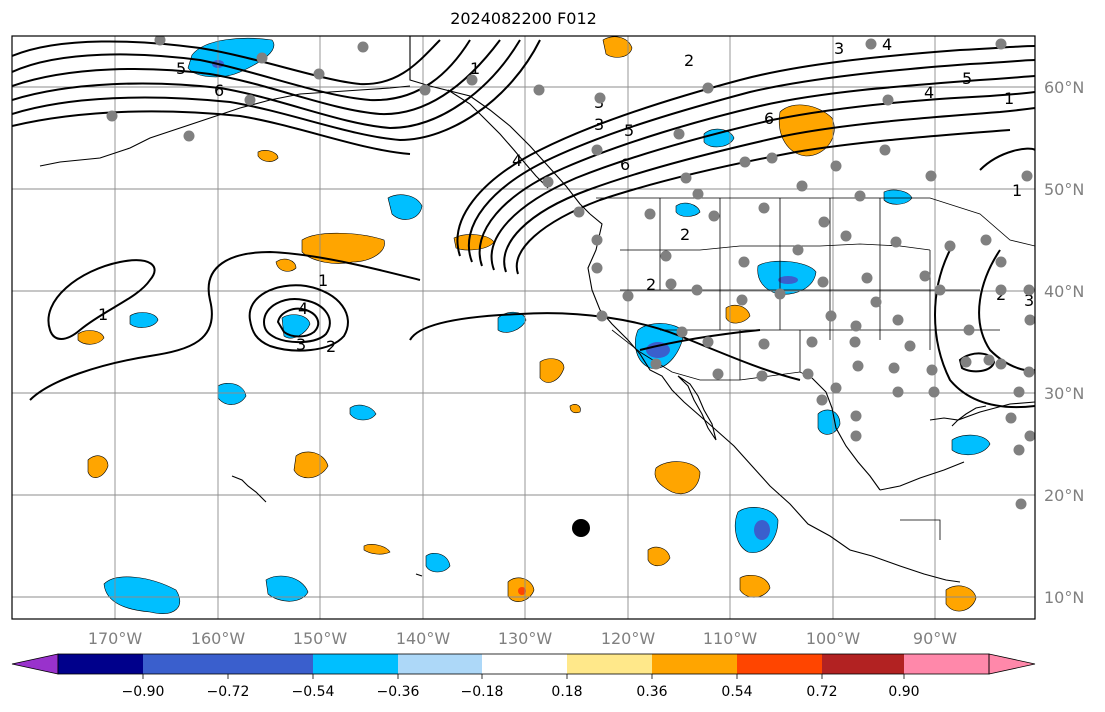 This screenshot has height=712, width=1105. I want to click on latitude-labels: 60°N 50°N 40°N 30°N 20°N 10°N, so click(1064, 342).